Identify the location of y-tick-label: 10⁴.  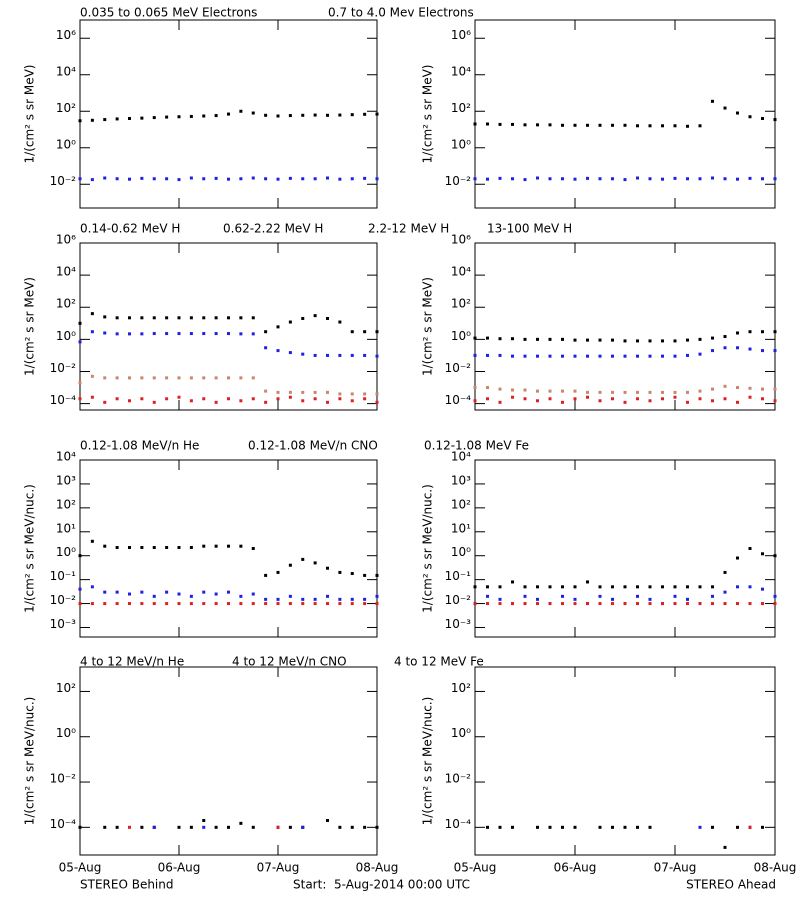
(66, 71).